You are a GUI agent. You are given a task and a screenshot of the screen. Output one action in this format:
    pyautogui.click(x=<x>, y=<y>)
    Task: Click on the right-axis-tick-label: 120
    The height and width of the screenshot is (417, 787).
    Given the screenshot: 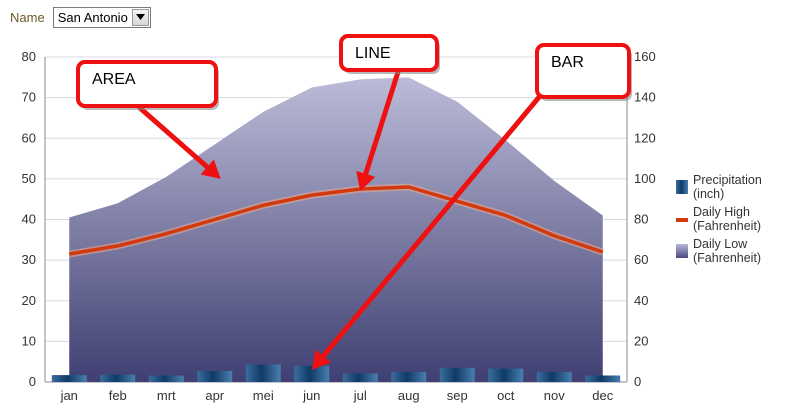 What is the action you would take?
    pyautogui.click(x=645, y=137)
    